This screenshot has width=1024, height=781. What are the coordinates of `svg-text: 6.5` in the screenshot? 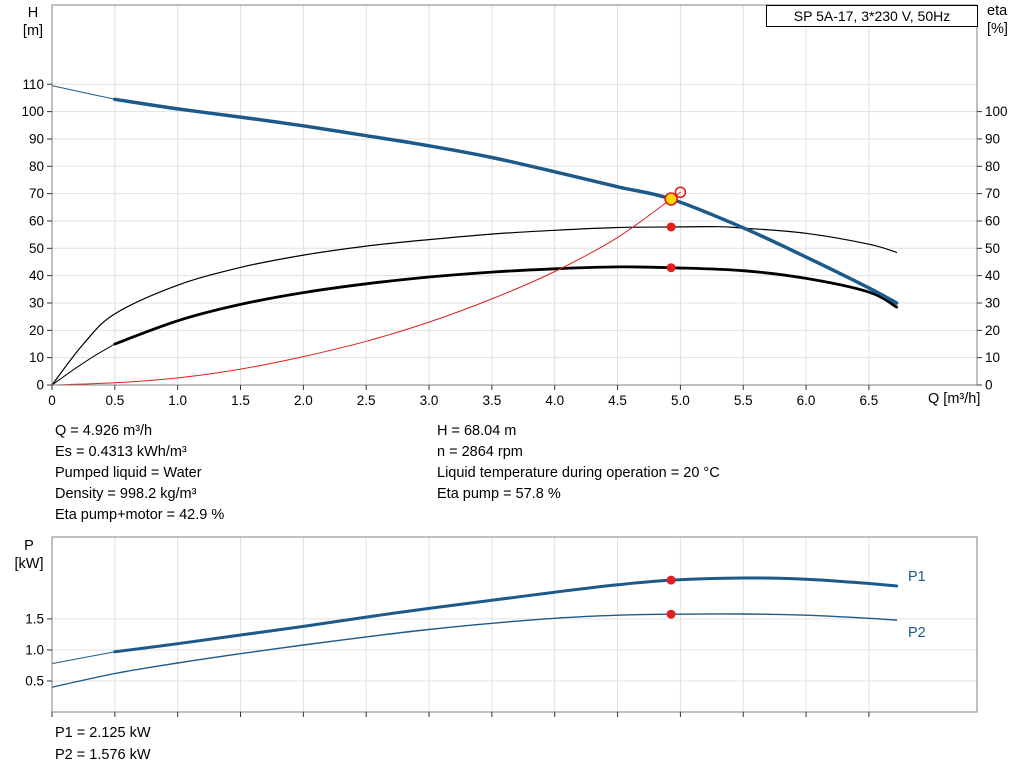 It's located at (869, 400).